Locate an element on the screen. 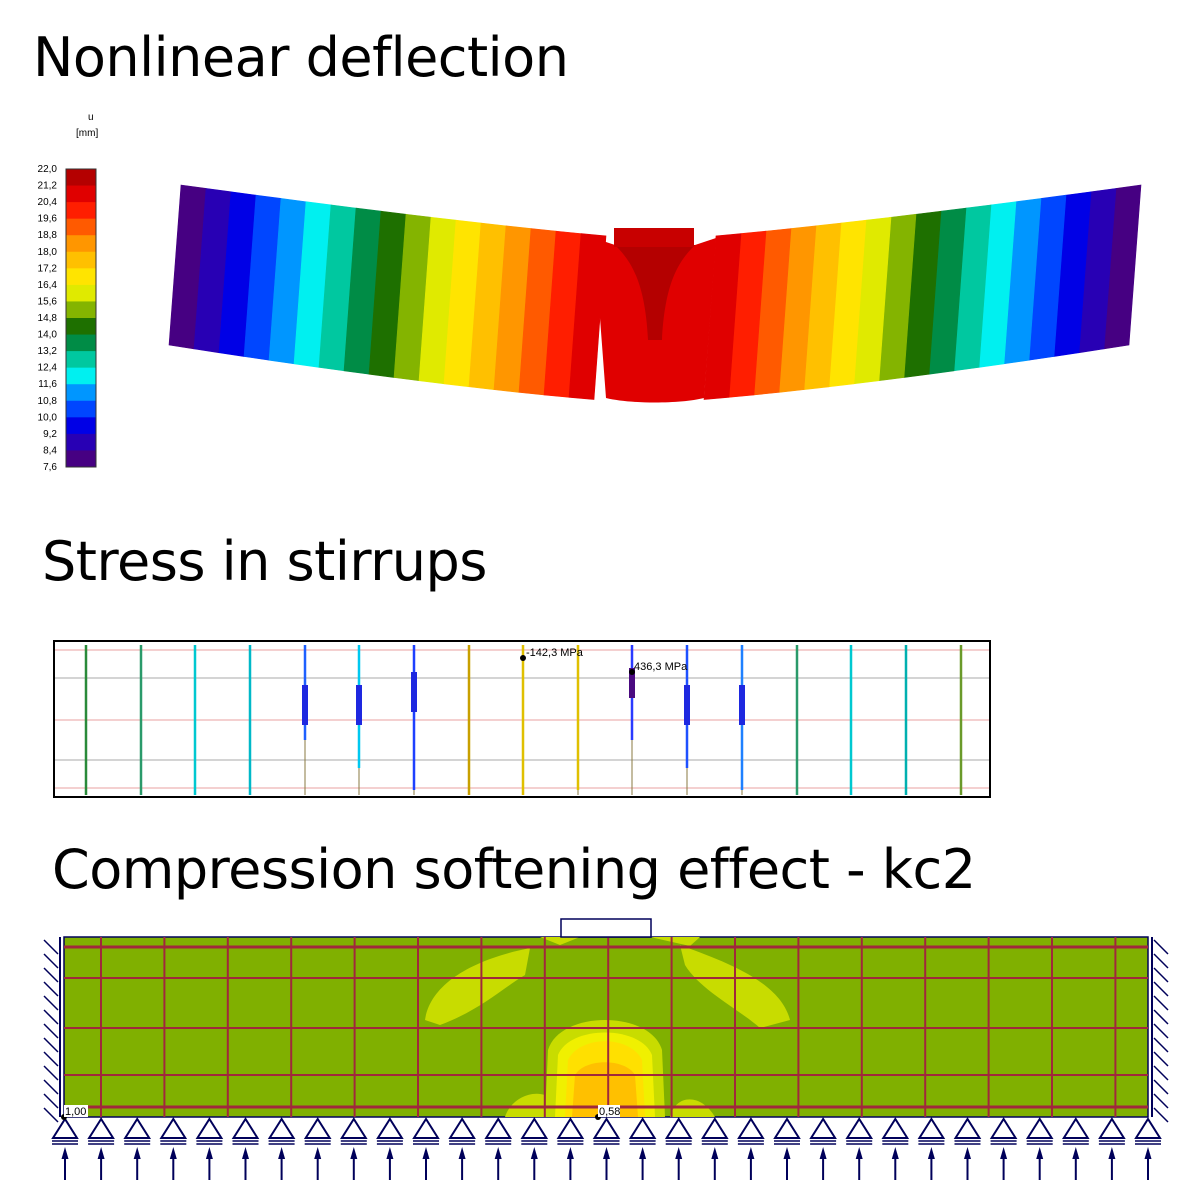 The width and height of the screenshot is (1200, 1200). legend-tick: 14,8 is located at coordinates (48, 318).